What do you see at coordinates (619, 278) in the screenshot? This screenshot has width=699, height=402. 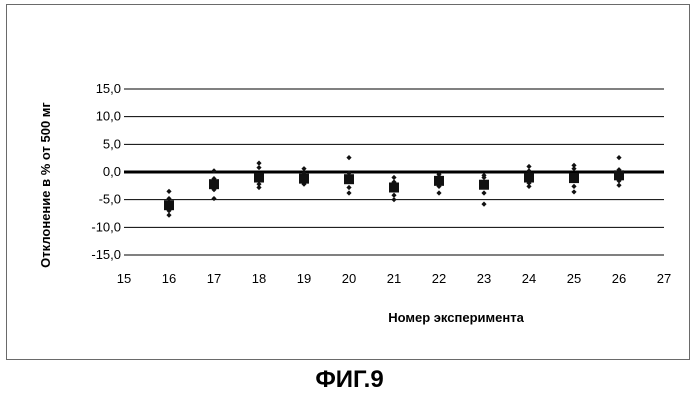 I see `x-tick-label: 26` at bounding box center [619, 278].